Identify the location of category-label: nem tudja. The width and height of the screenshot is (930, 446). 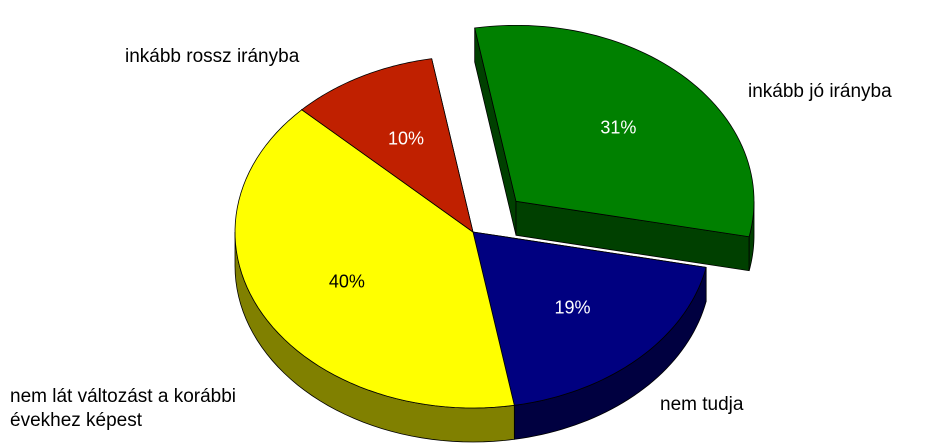
(702, 404).